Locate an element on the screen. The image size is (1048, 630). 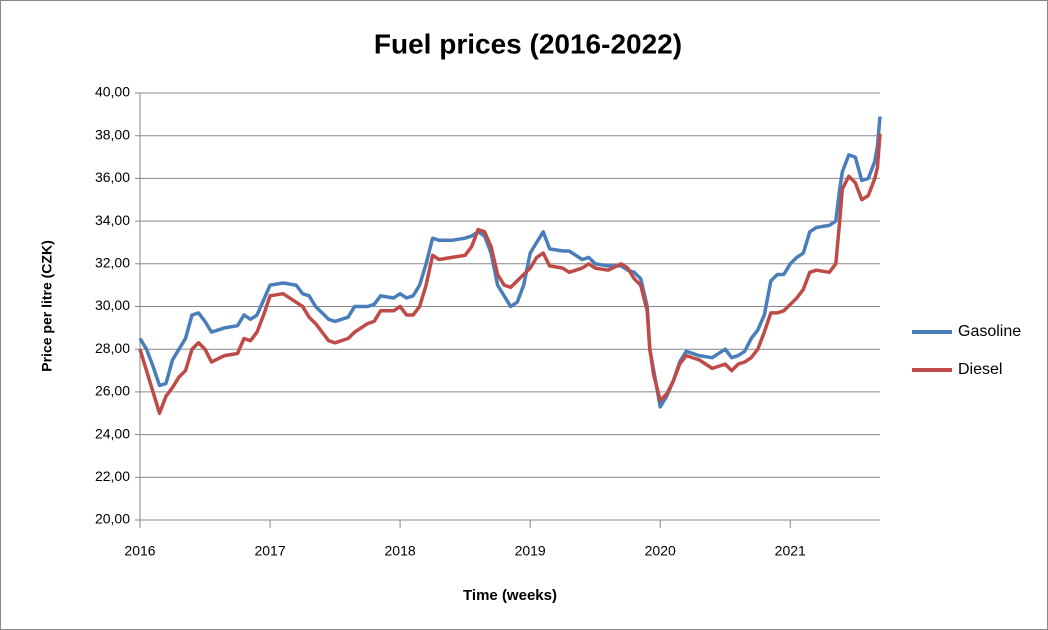
y-tick-label: 38,00 is located at coordinates (112, 134).